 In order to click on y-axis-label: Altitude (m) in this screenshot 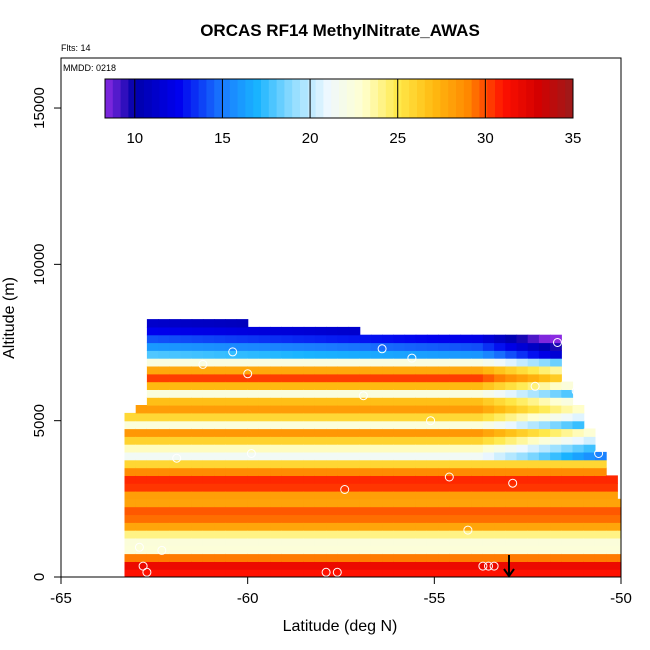, I will do `click(9, 318)`.